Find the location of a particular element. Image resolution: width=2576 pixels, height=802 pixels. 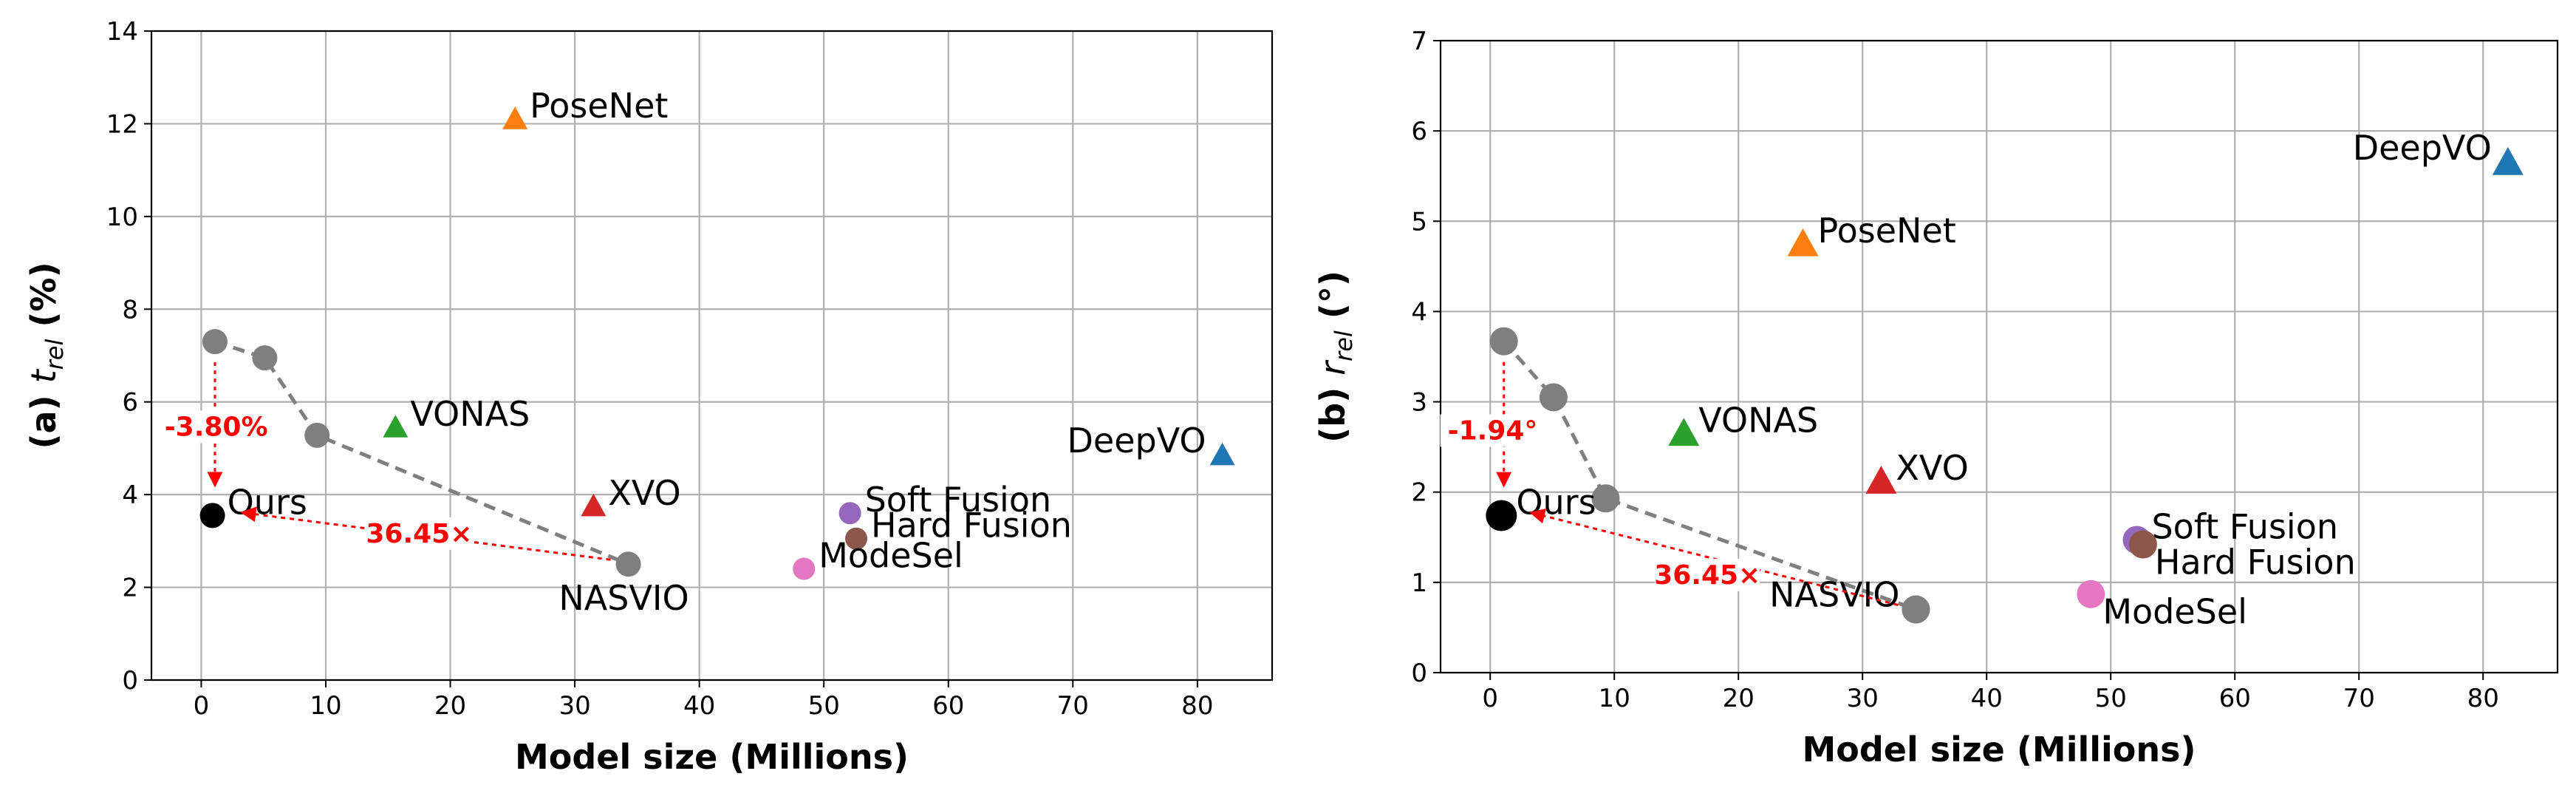

annotation-text: -3.80% is located at coordinates (216, 427).